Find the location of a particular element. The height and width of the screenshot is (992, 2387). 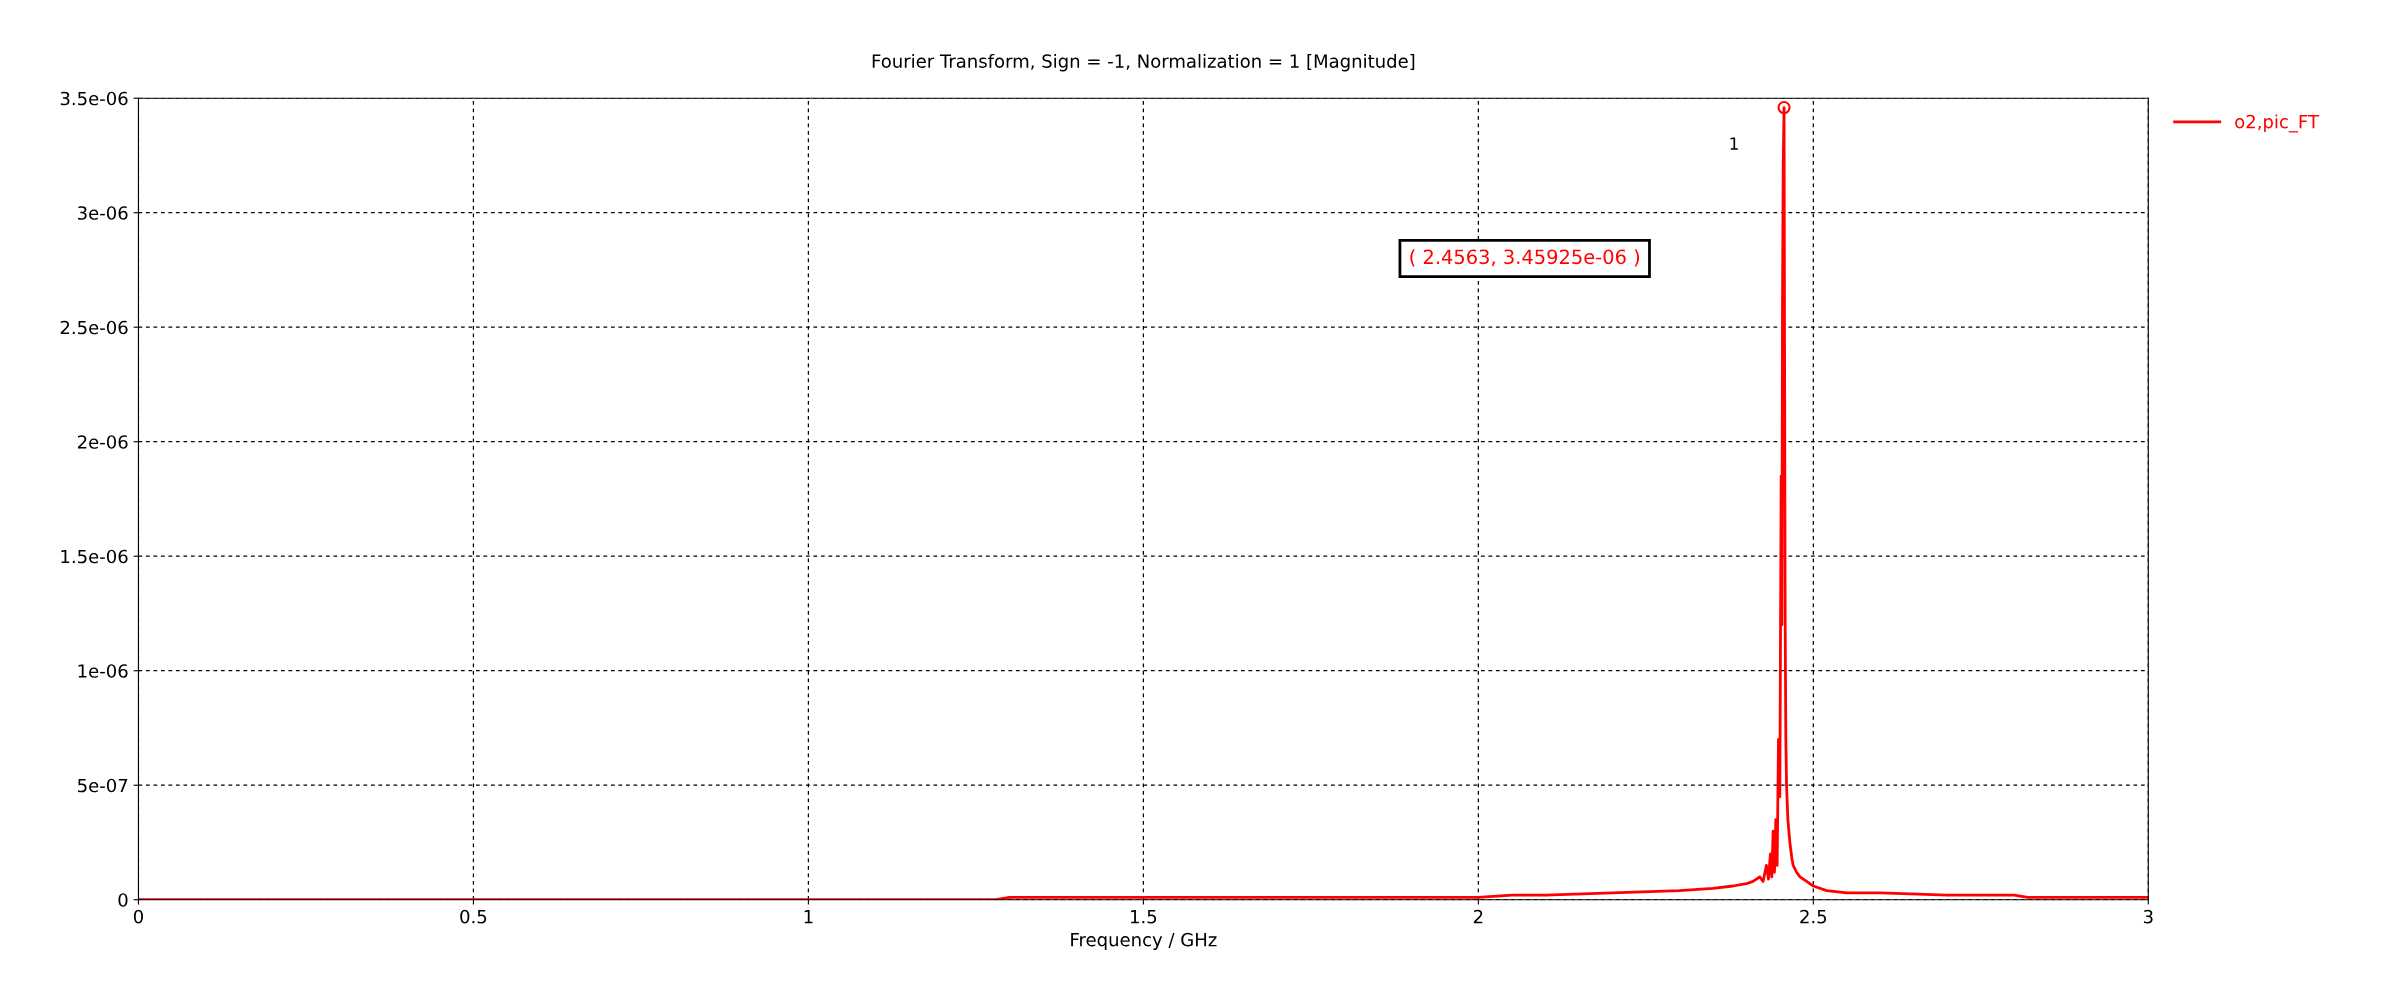

x-tick-label: 0 is located at coordinates (138, 916).